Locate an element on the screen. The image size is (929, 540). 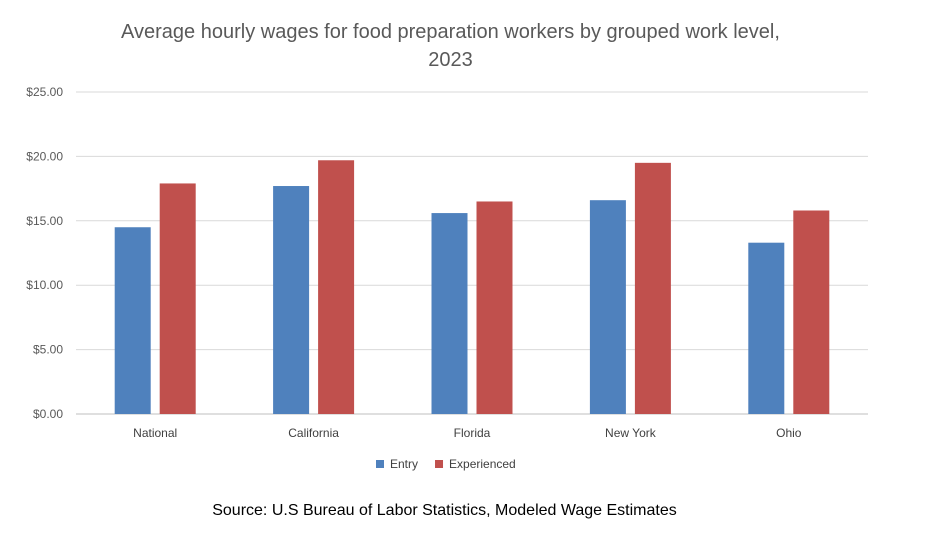
bar-experienced-ohio is located at coordinates (811, 312).